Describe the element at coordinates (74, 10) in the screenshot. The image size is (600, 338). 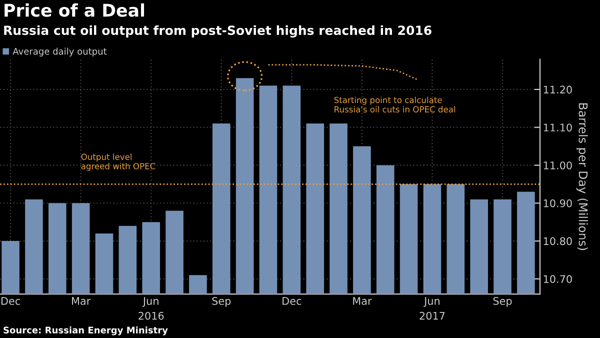
I see `chart-title: Price of a Deal` at that location.